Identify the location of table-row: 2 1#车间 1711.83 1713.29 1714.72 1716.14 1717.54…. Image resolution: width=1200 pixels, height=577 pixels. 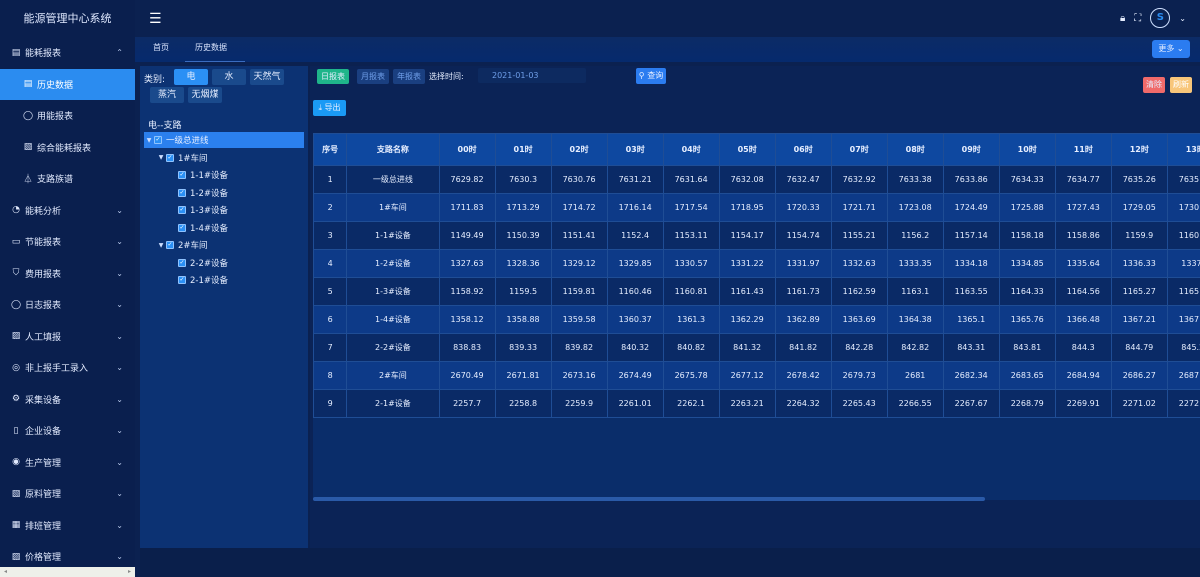
(756, 207).